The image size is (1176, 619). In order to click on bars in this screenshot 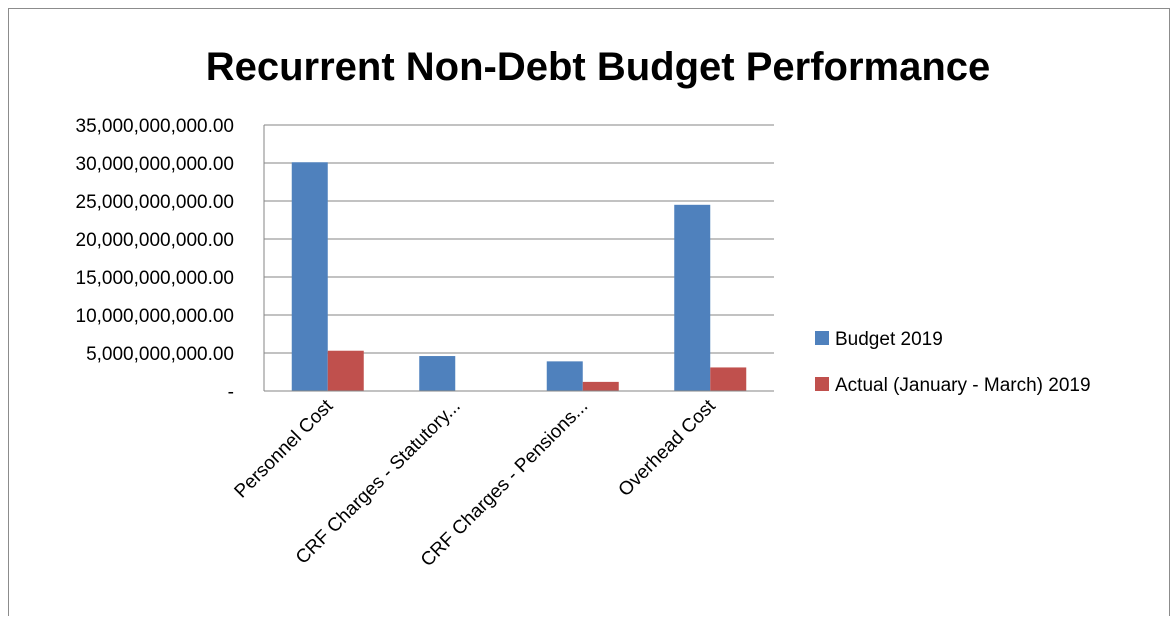, I will do `click(519, 276)`.